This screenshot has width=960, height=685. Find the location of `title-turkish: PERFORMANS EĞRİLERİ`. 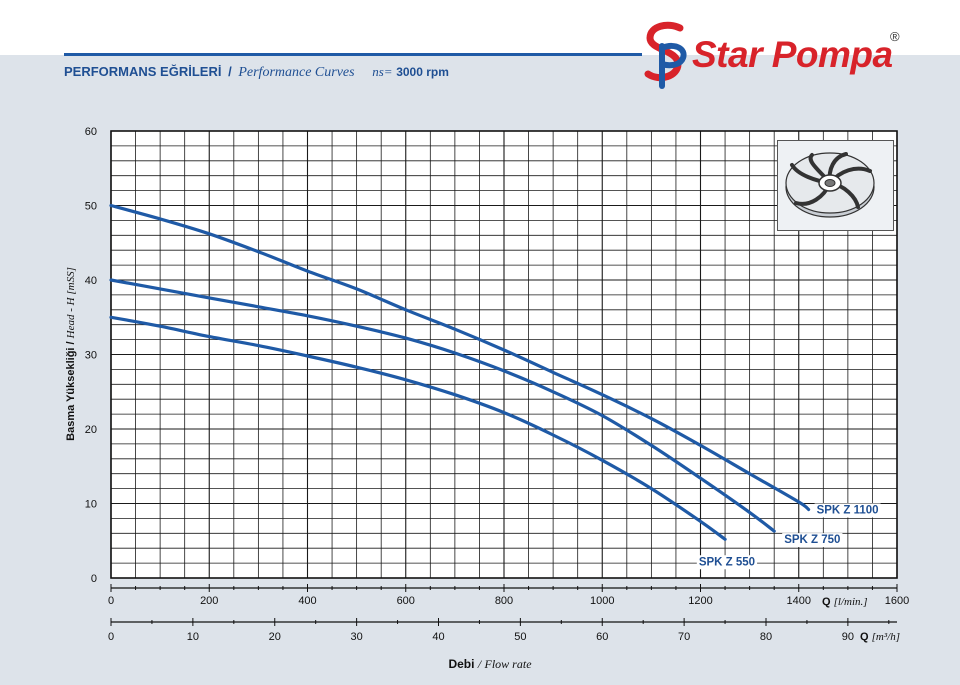

title-turkish: PERFORMANS EĞRİLERİ is located at coordinates (143, 71).